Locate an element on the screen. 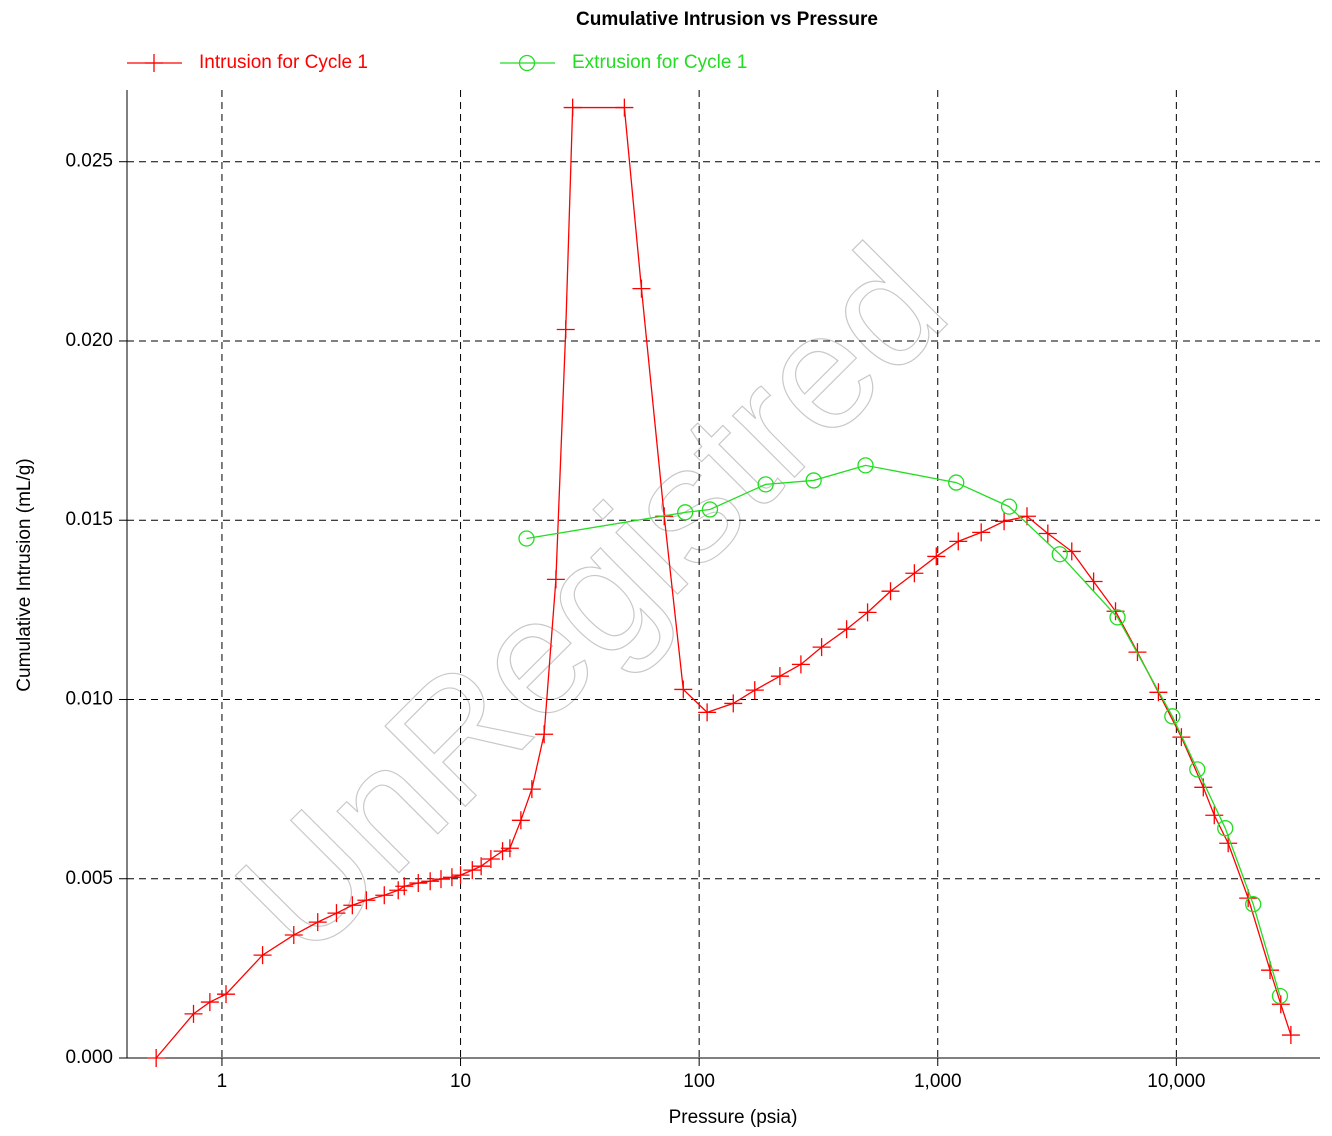  x-tick-label: 1,000 is located at coordinates (938, 1081).